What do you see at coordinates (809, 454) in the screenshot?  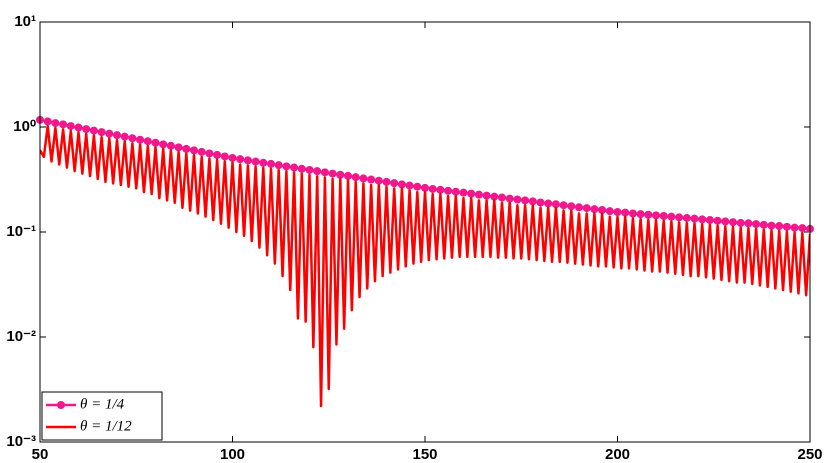 I see `x-tick-label: 250` at bounding box center [809, 454].